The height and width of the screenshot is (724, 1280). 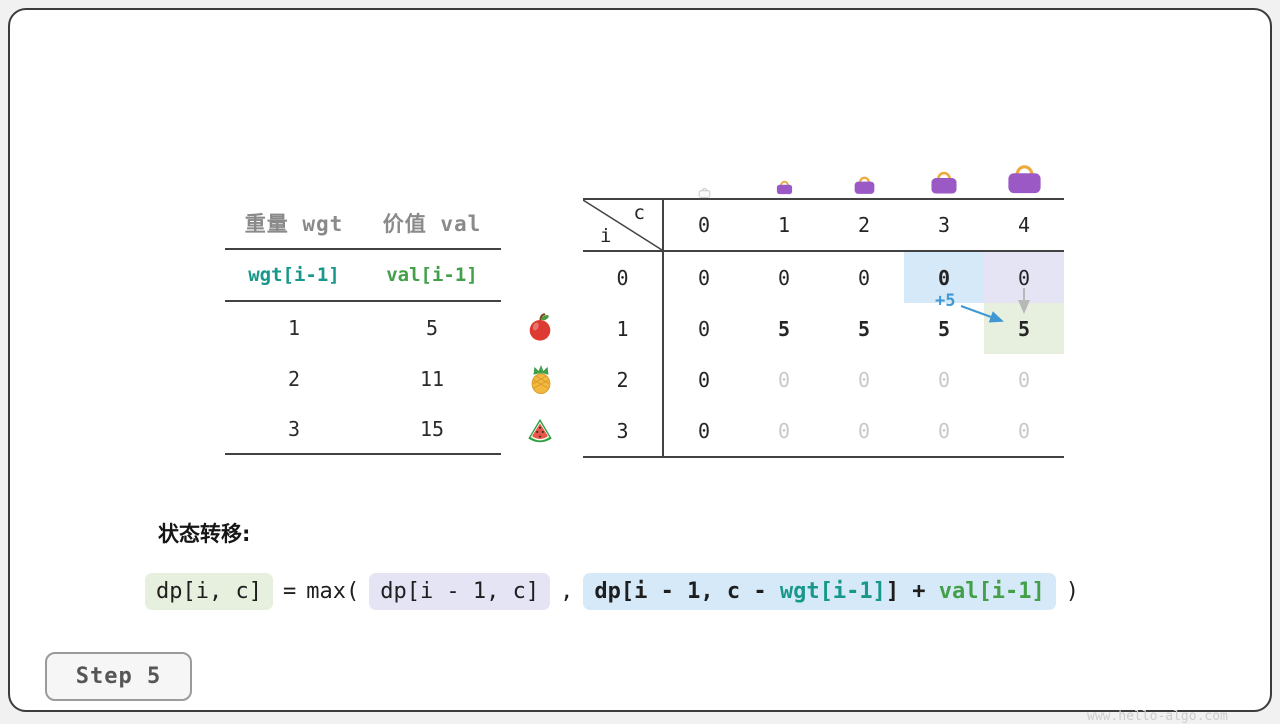 What do you see at coordinates (944, 277) in the screenshot?
I see `dp-cell-source-add: 0` at bounding box center [944, 277].